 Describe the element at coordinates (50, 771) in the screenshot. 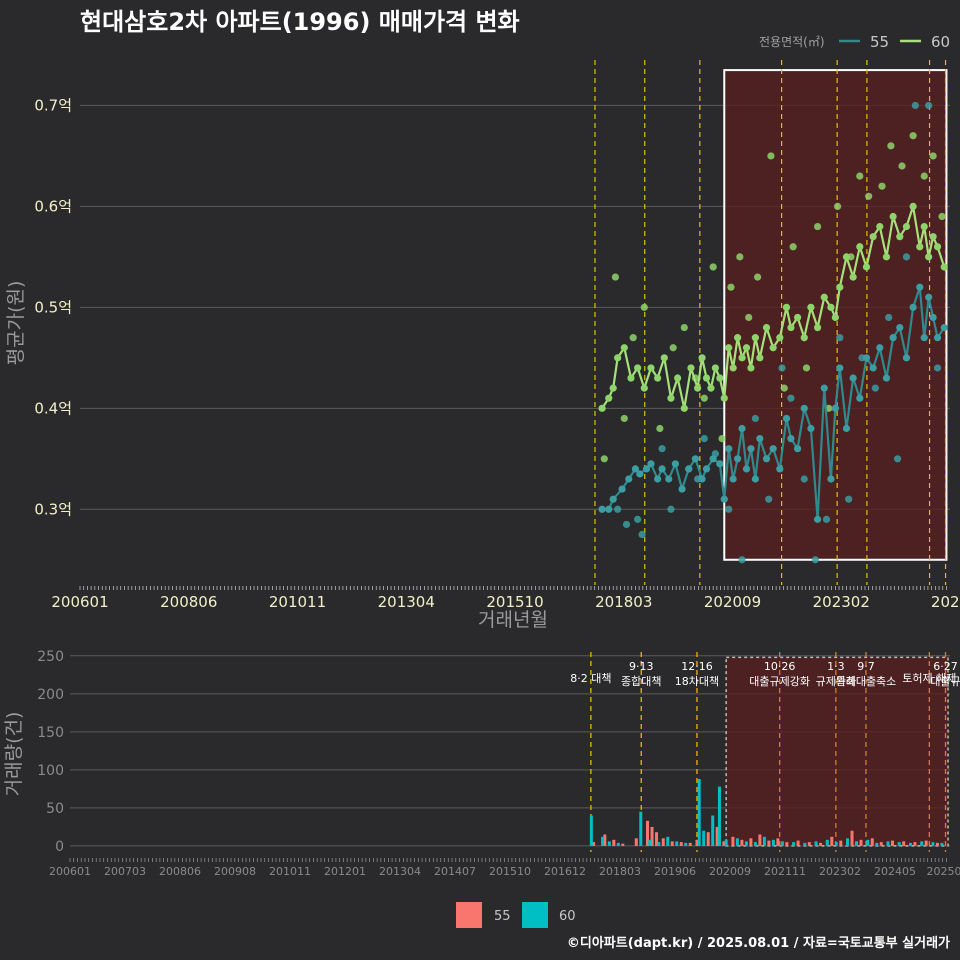

I see `volume-y-tick-label: 100` at that location.